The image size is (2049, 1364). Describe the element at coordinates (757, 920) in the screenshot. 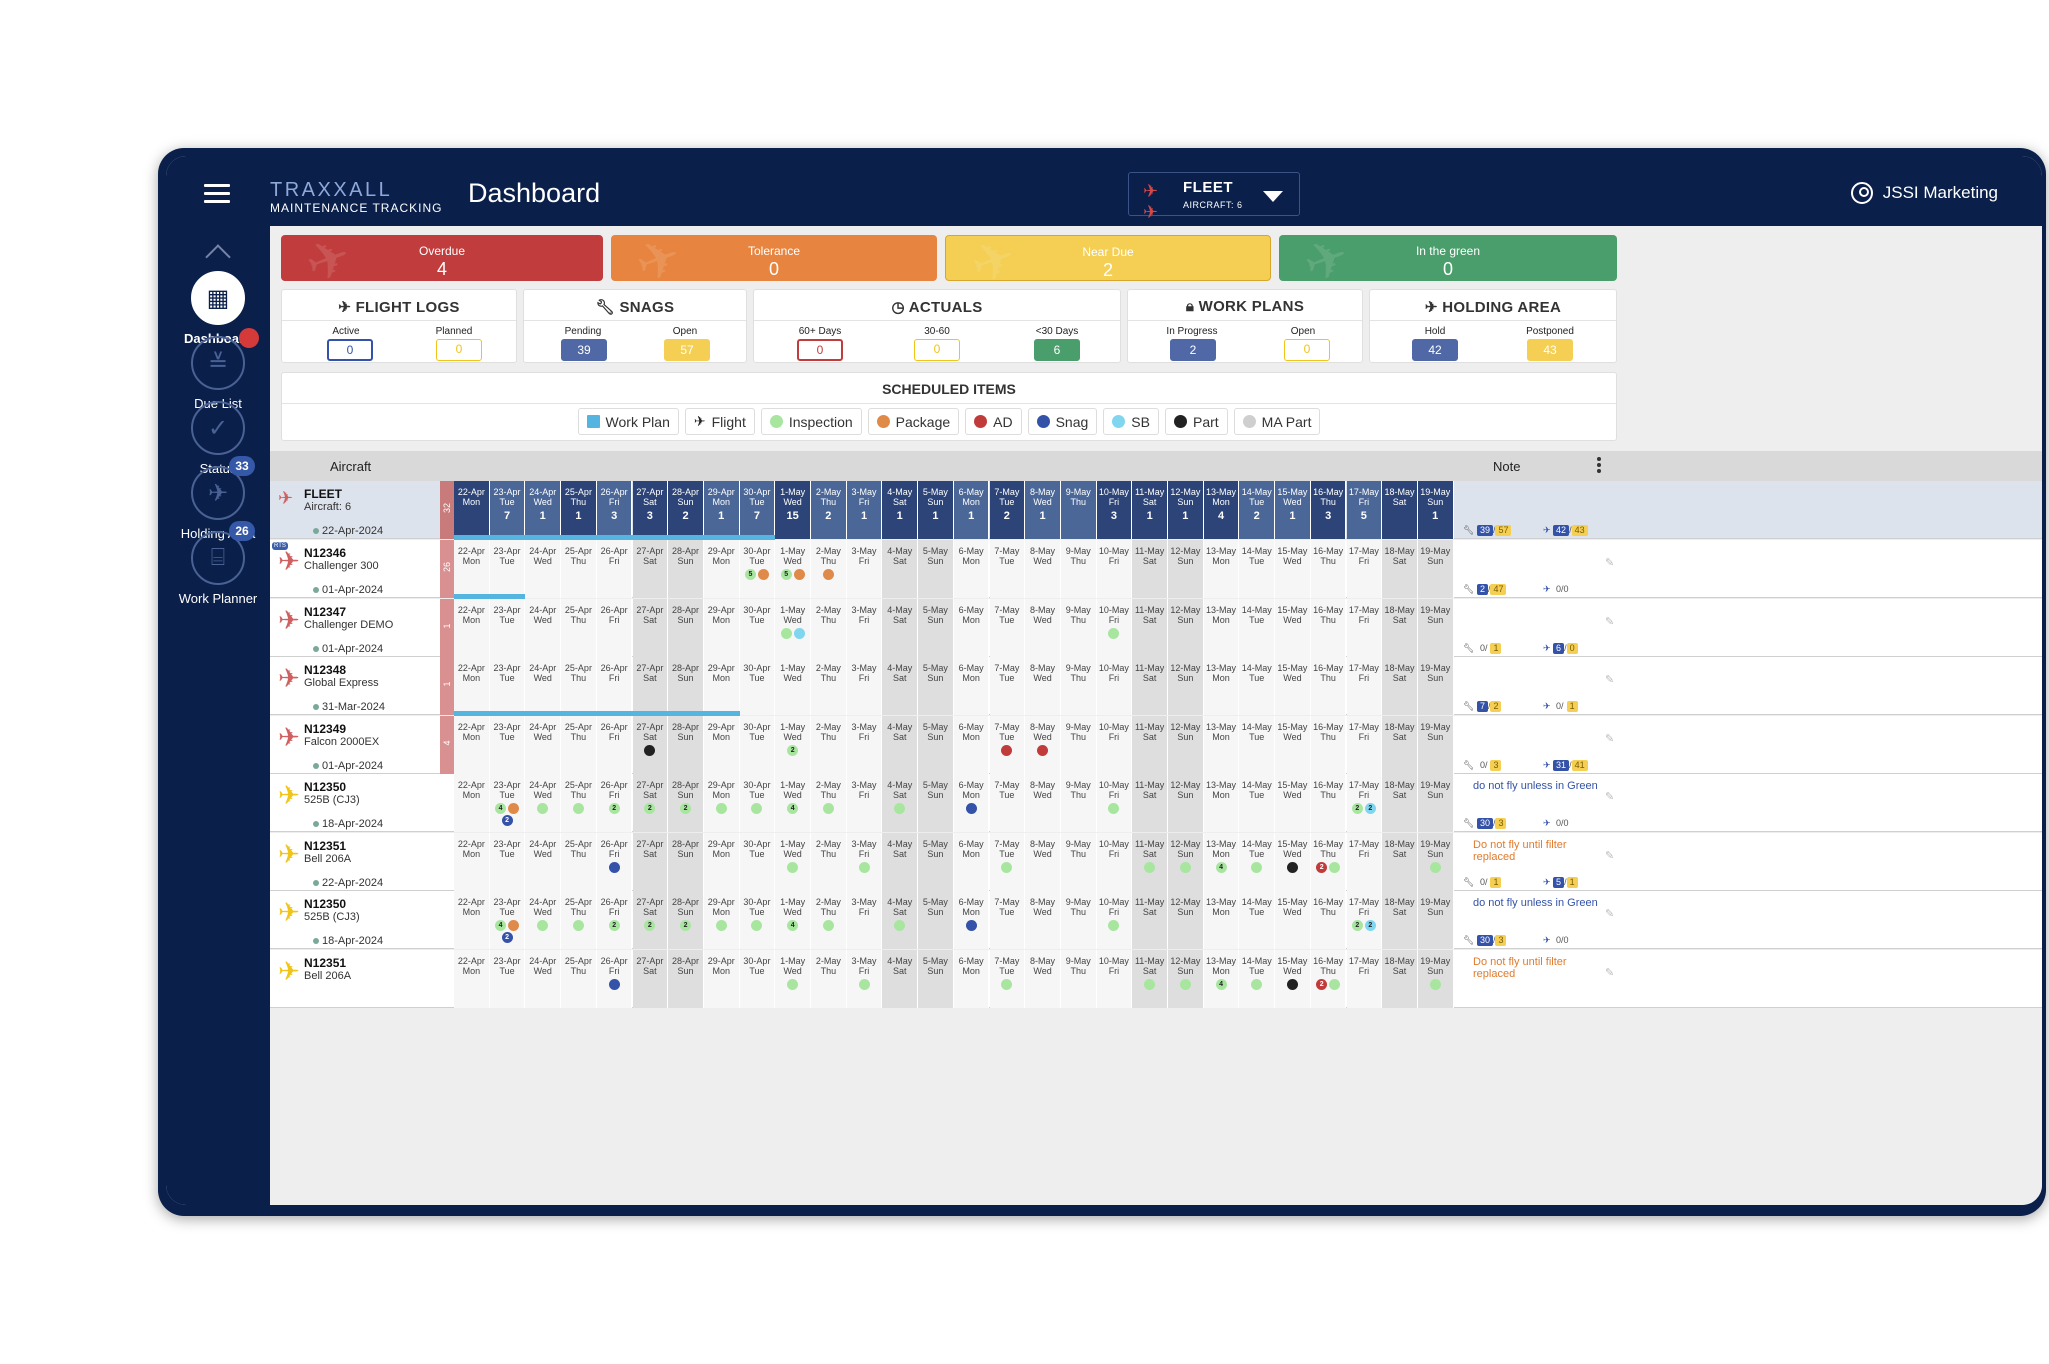

I see `day-cell: 30-Apr Tue` at that location.